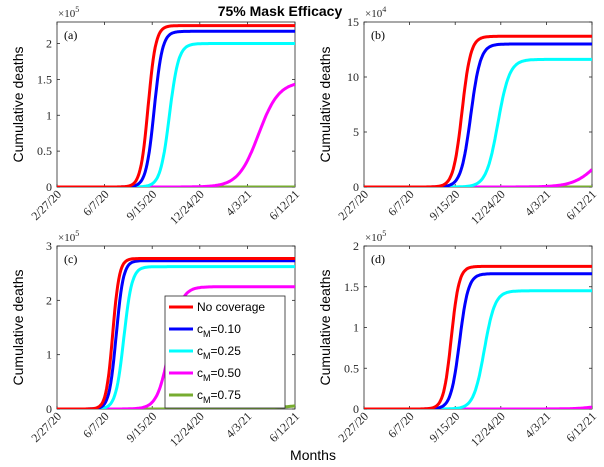 This screenshot has width=604, height=467. What do you see at coordinates (70, 35) in the screenshot?
I see `panel-label: (a)` at bounding box center [70, 35].